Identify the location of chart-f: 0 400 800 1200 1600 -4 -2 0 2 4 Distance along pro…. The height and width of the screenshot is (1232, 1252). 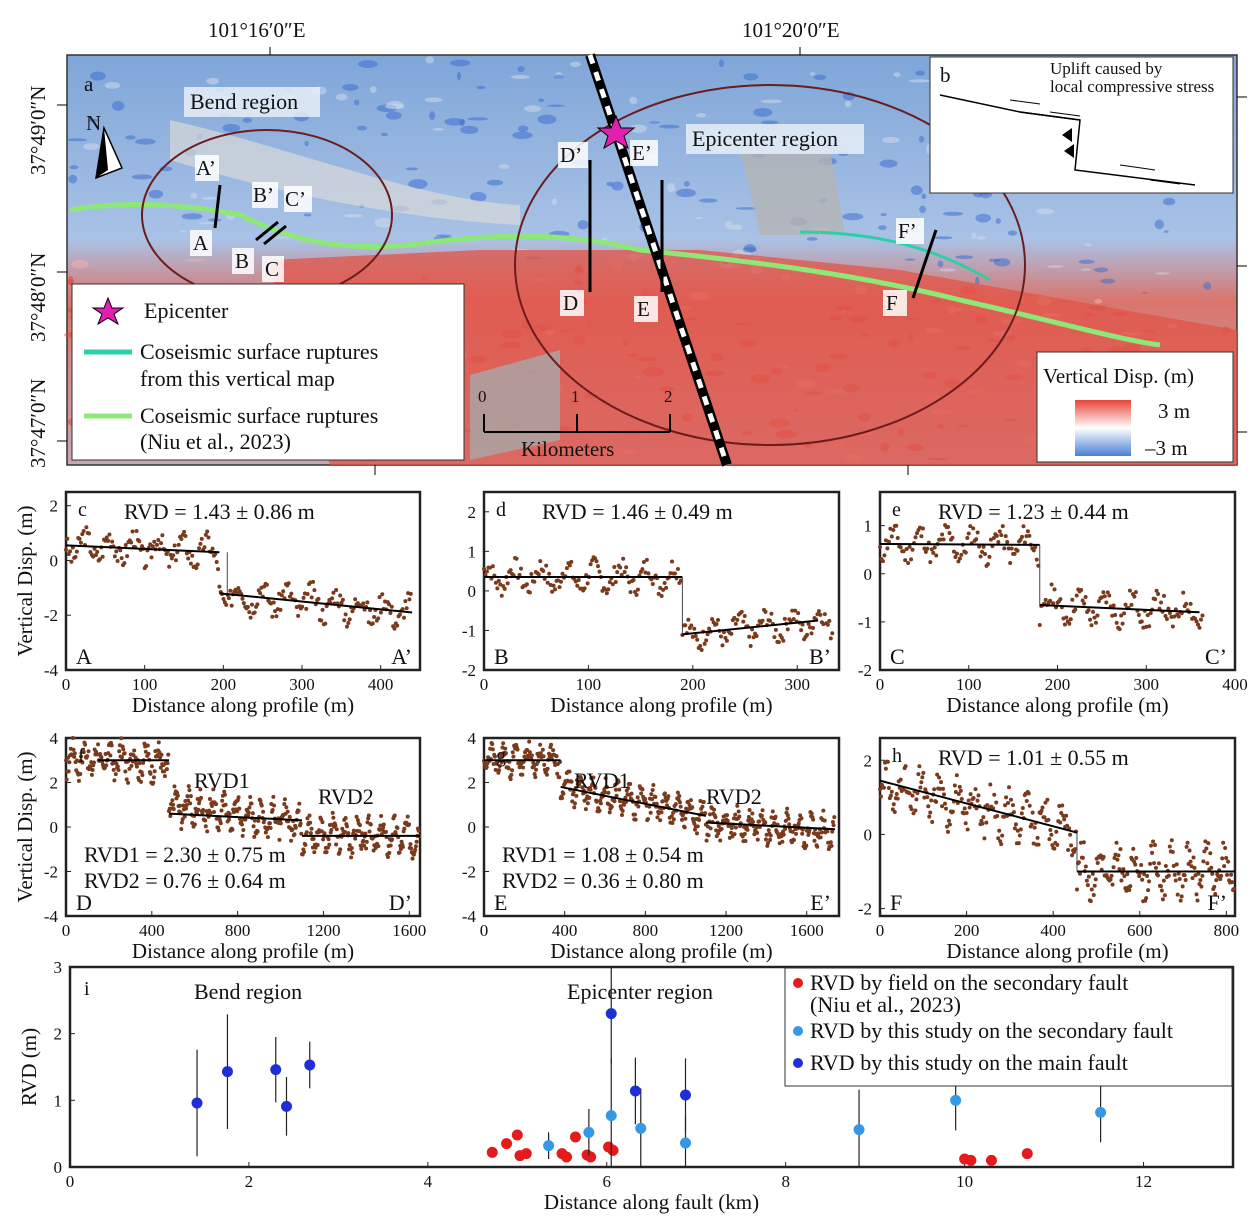
(219, 846).